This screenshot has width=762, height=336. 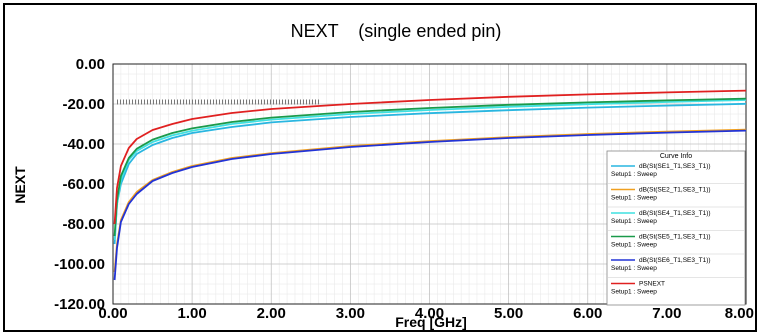 I want to click on x-axis-title: Freq [GHz], so click(x=431, y=322).